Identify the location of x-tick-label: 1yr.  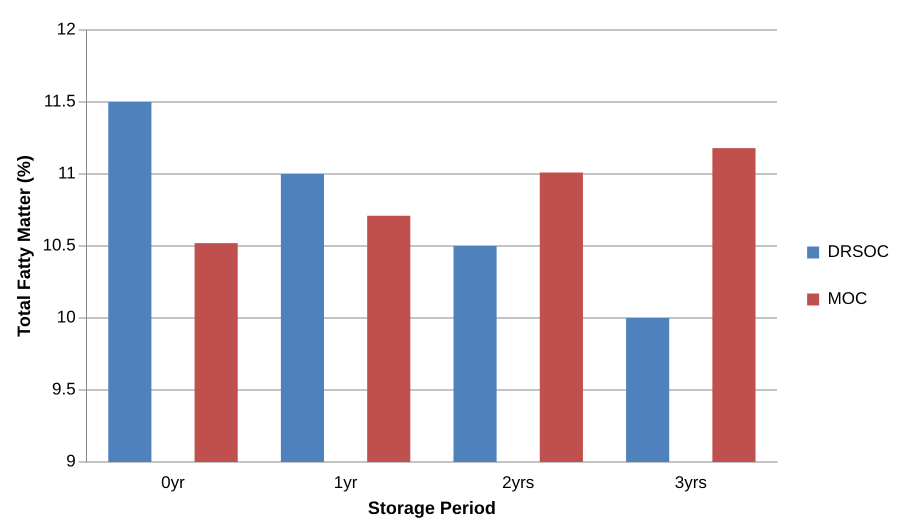
(346, 482).